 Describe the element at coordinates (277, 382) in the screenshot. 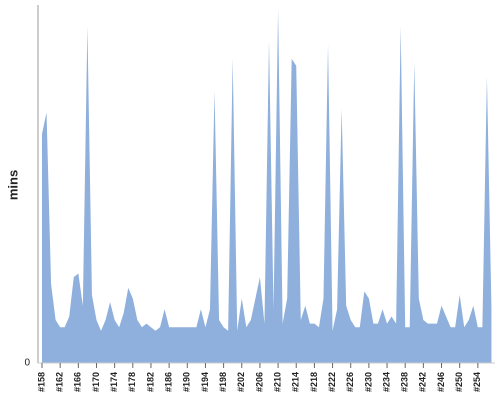

I see `x-tick-label: #210` at that location.